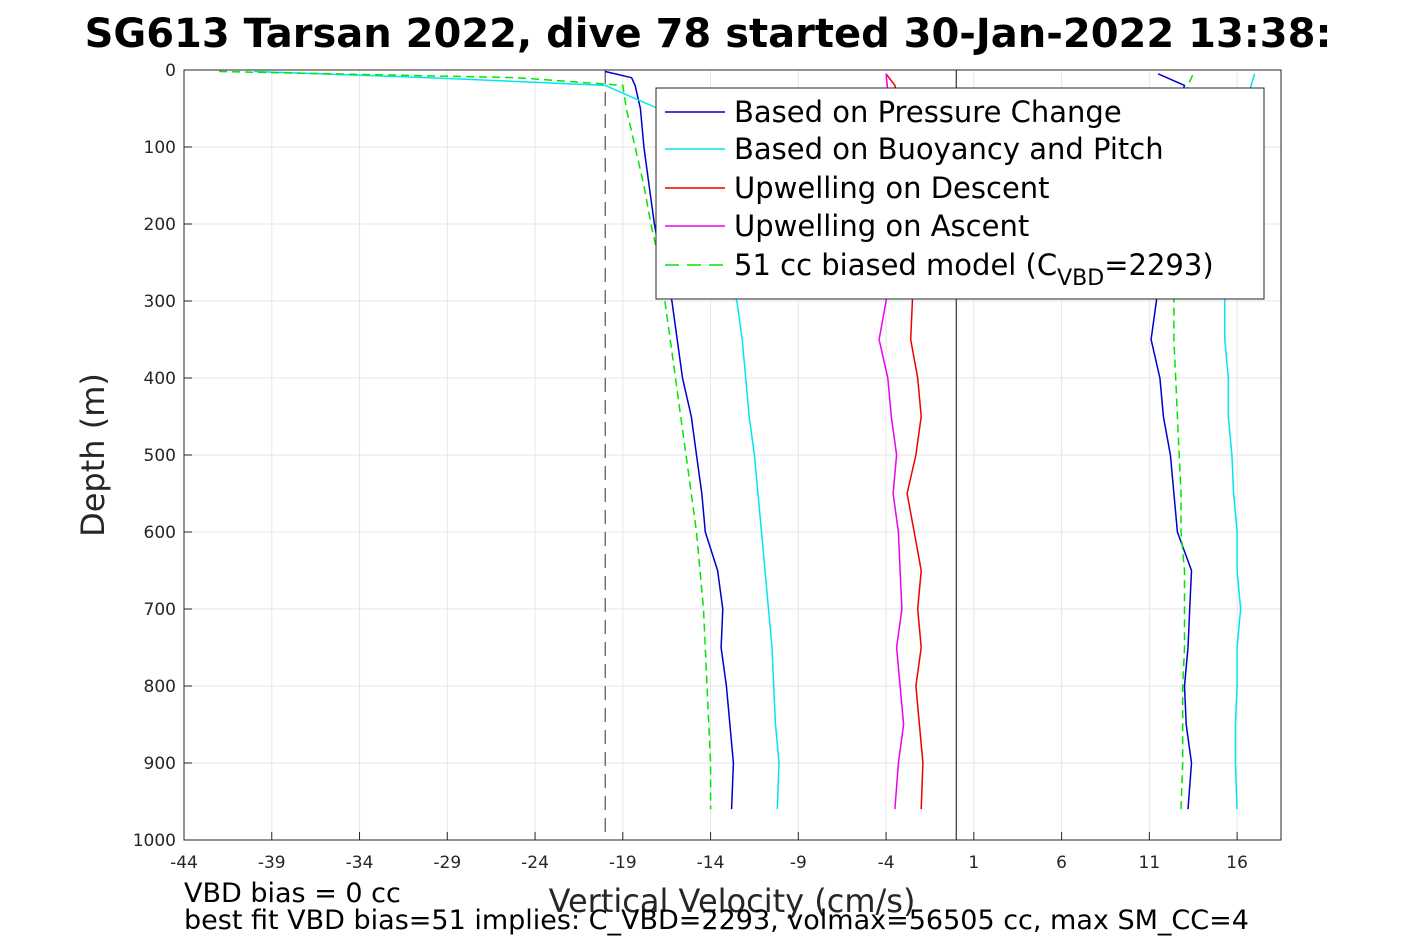 This screenshot has width=1417, height=945. I want to click on x-tick-label: -44, so click(184, 863).